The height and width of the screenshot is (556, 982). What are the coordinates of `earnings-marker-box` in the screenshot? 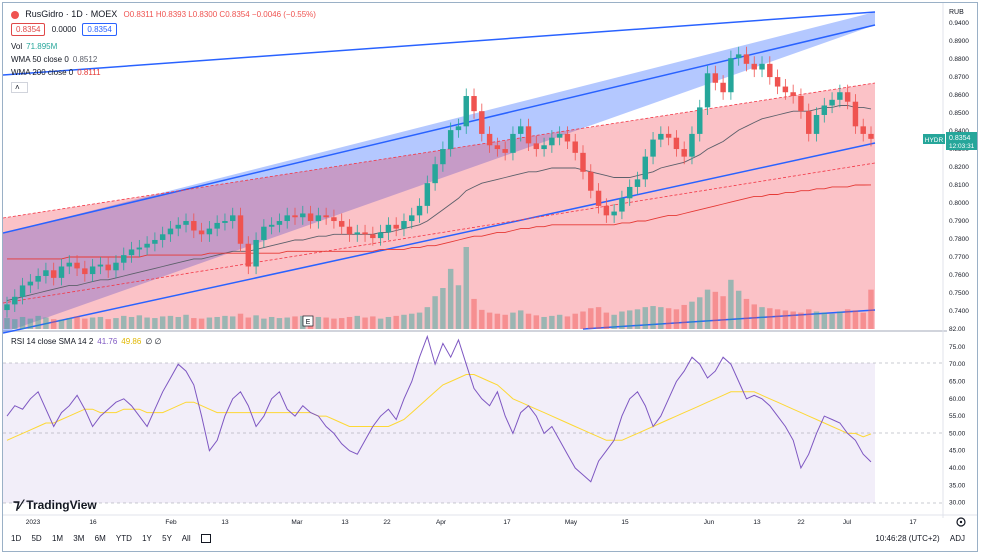 It's located at (308, 321).